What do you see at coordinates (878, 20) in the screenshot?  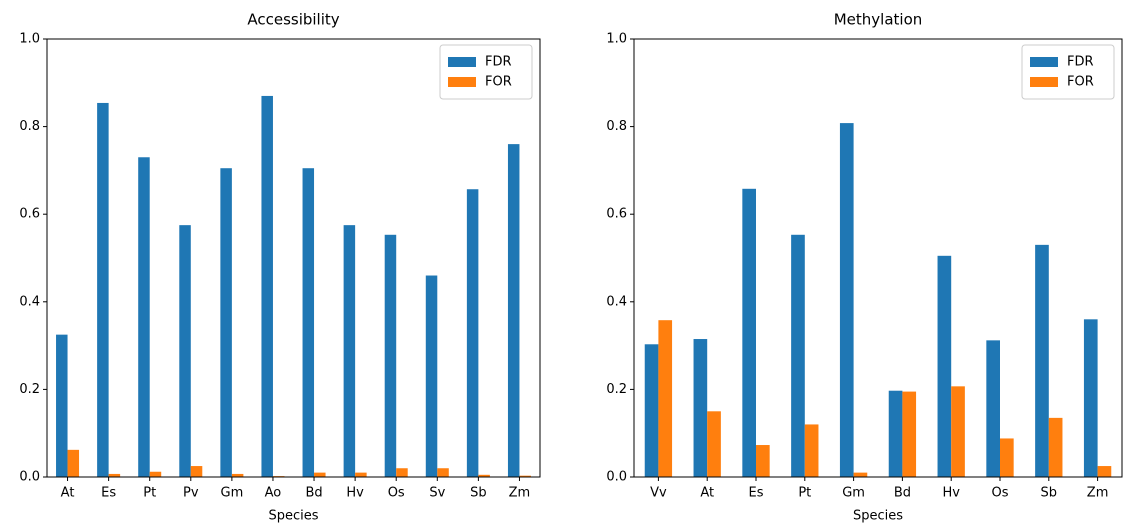 I see `chart-title: Methylation` at bounding box center [878, 20].